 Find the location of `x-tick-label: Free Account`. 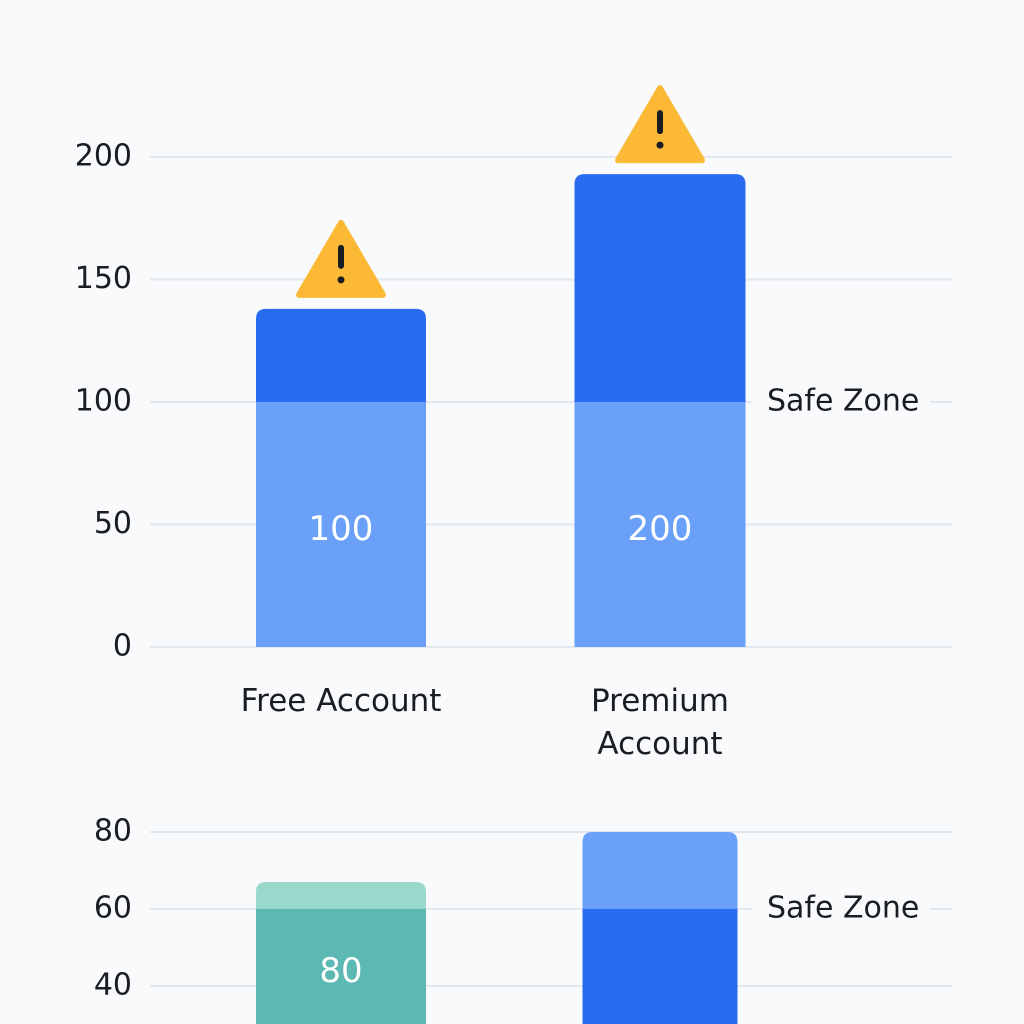

x-tick-label: Free Account is located at coordinates (341, 701).